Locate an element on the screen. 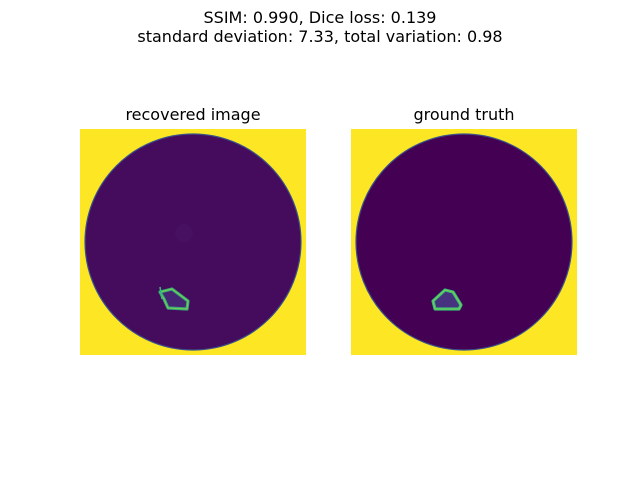  recovered-image-title: recovered image is located at coordinates (193, 114).